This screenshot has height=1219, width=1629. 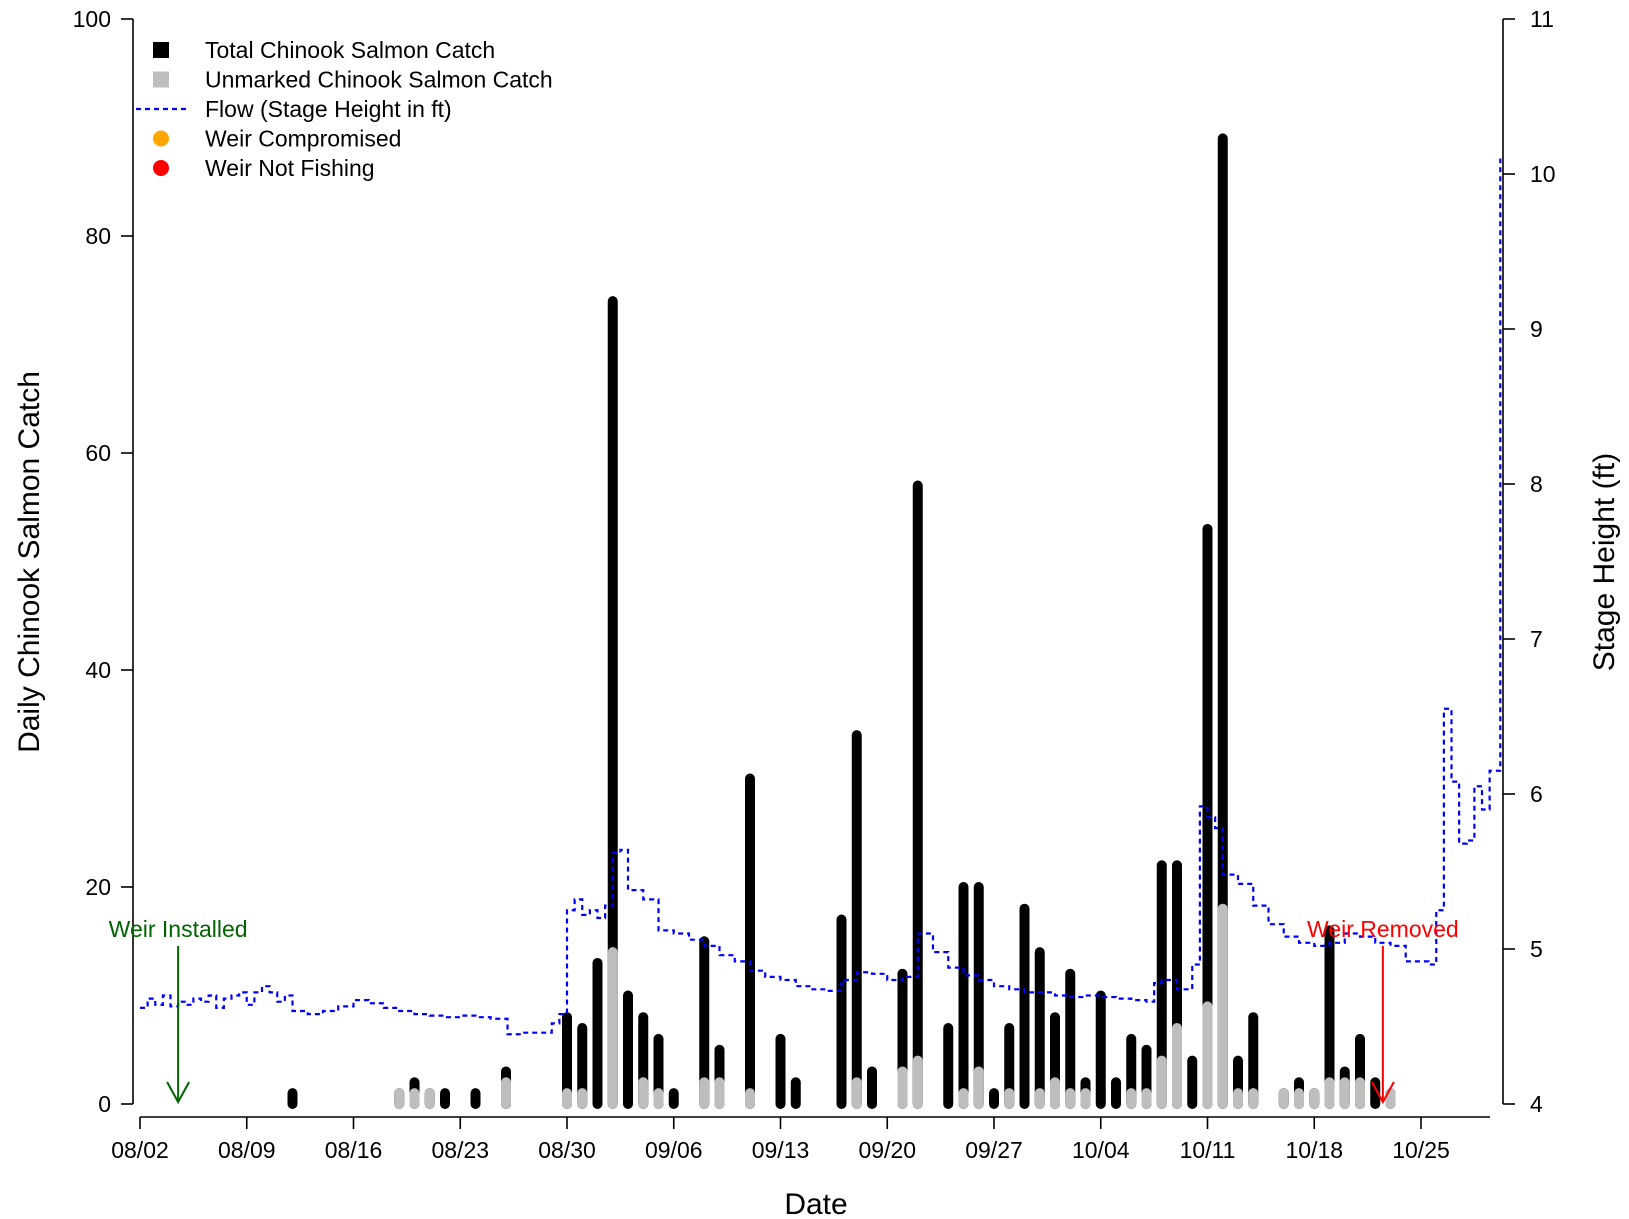 What do you see at coordinates (140, 1150) in the screenshot?
I see `x-tick-label: 08/02` at bounding box center [140, 1150].